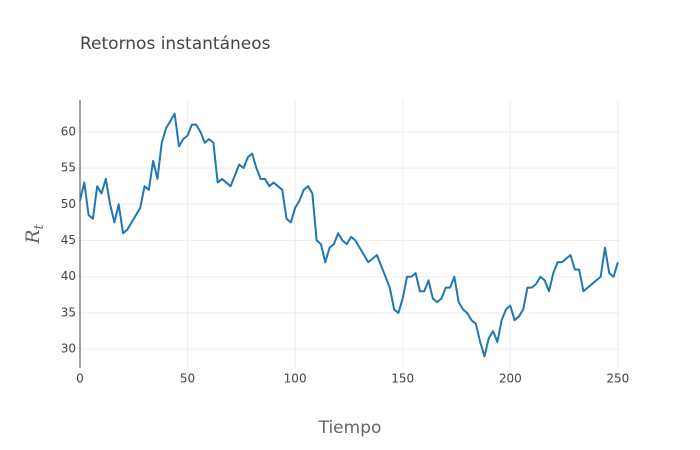 This screenshot has width=700, height=450. Describe the element at coordinates (68, 240) in the screenshot. I see `y-tick-label: 45` at that location.